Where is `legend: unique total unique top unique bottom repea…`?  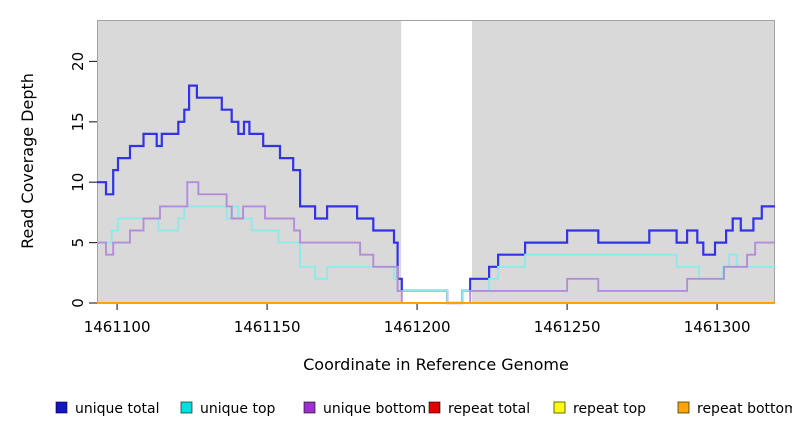
legend: unique total unique top unique bottom repea… is located at coordinates (423, 409).